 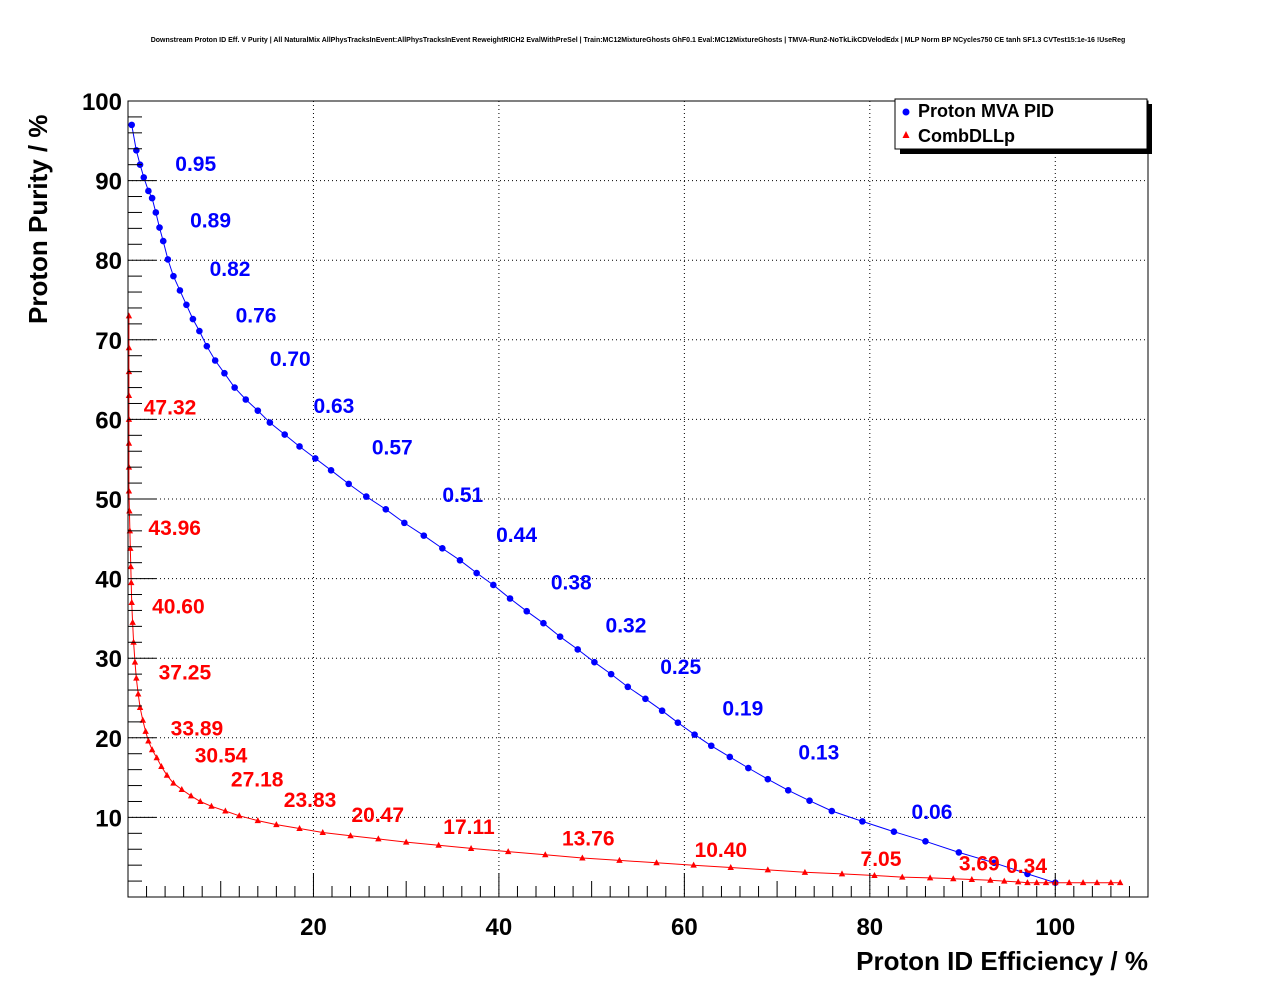 I want to click on y-tick-label: 10, so click(x=108, y=818).